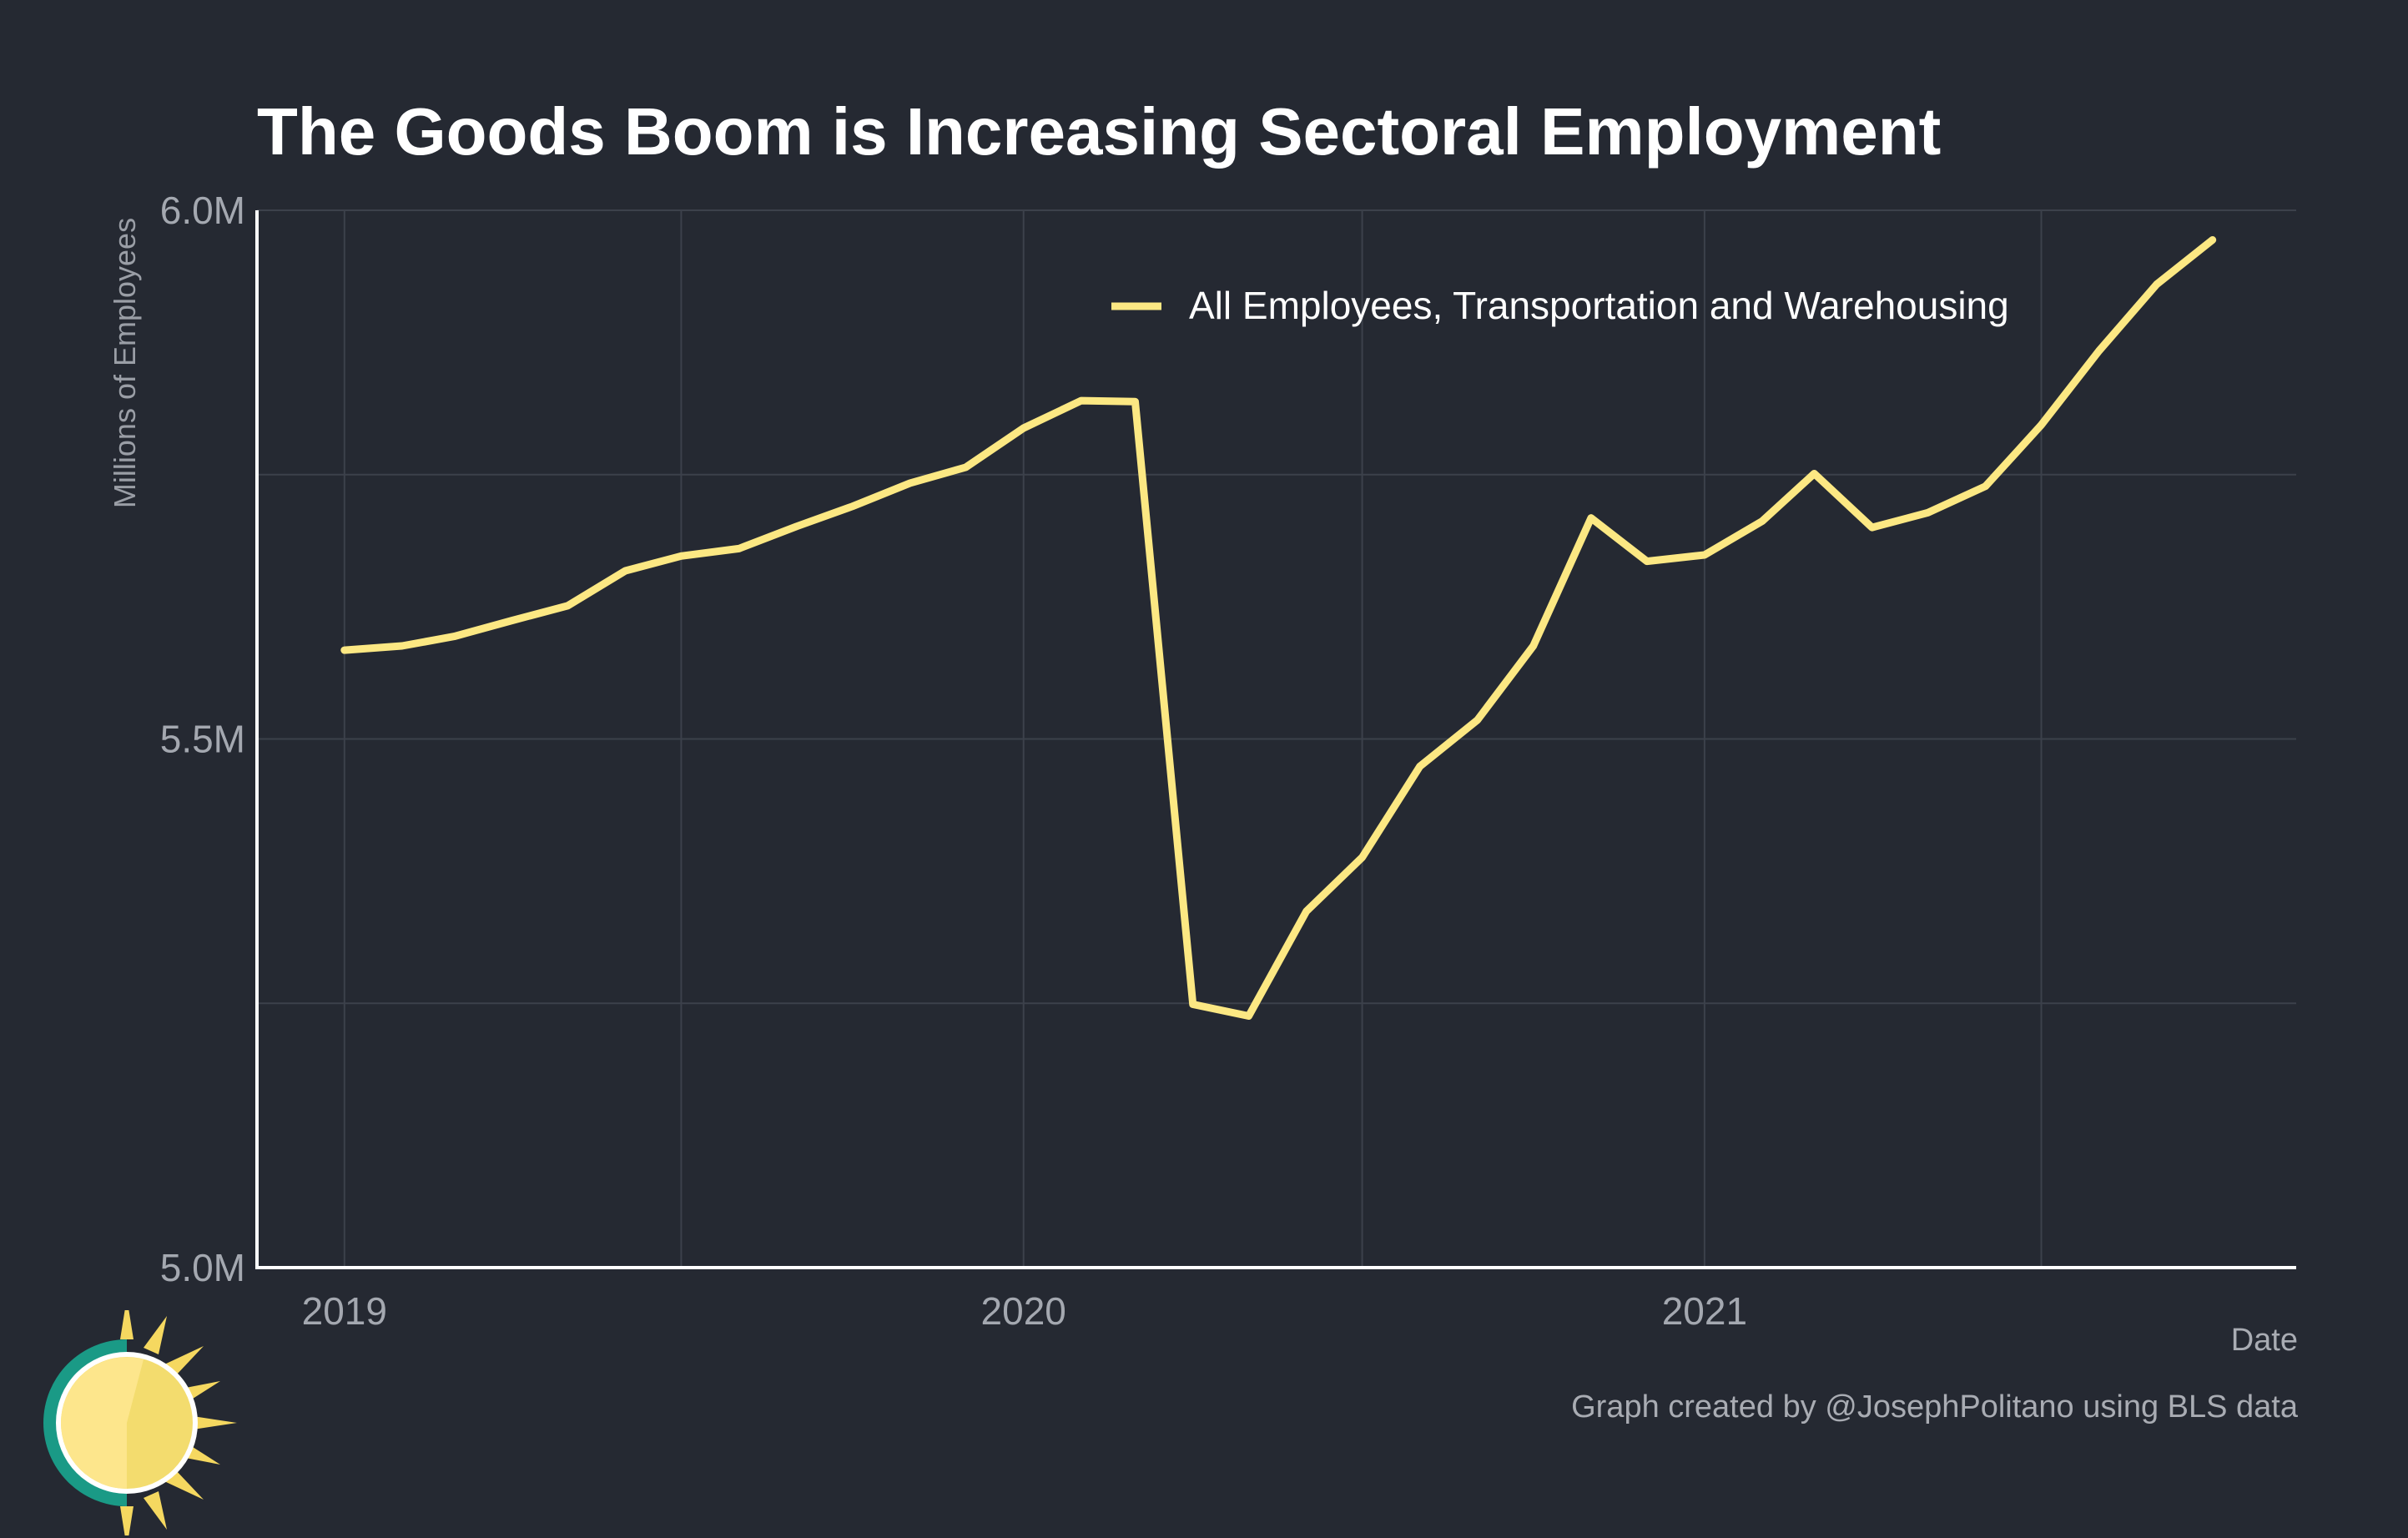  I want to click on x-axis-label: Date, so click(2264, 1340).